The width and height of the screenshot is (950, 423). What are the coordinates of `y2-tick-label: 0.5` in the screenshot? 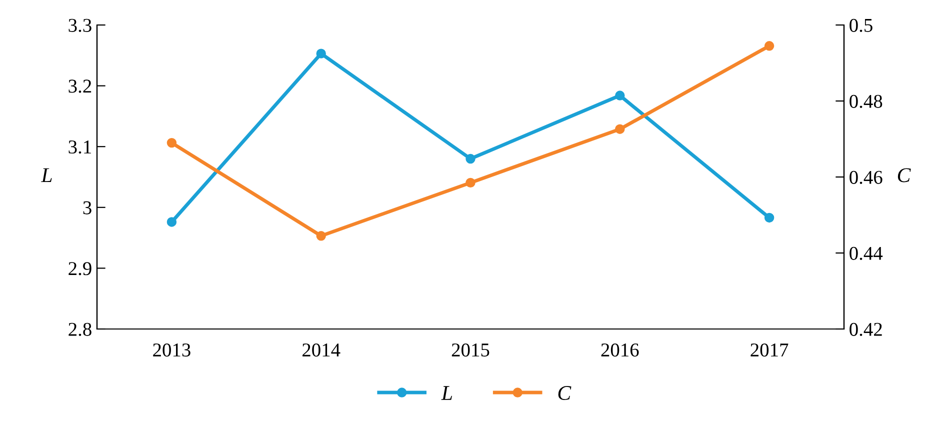 It's located at (861, 25).